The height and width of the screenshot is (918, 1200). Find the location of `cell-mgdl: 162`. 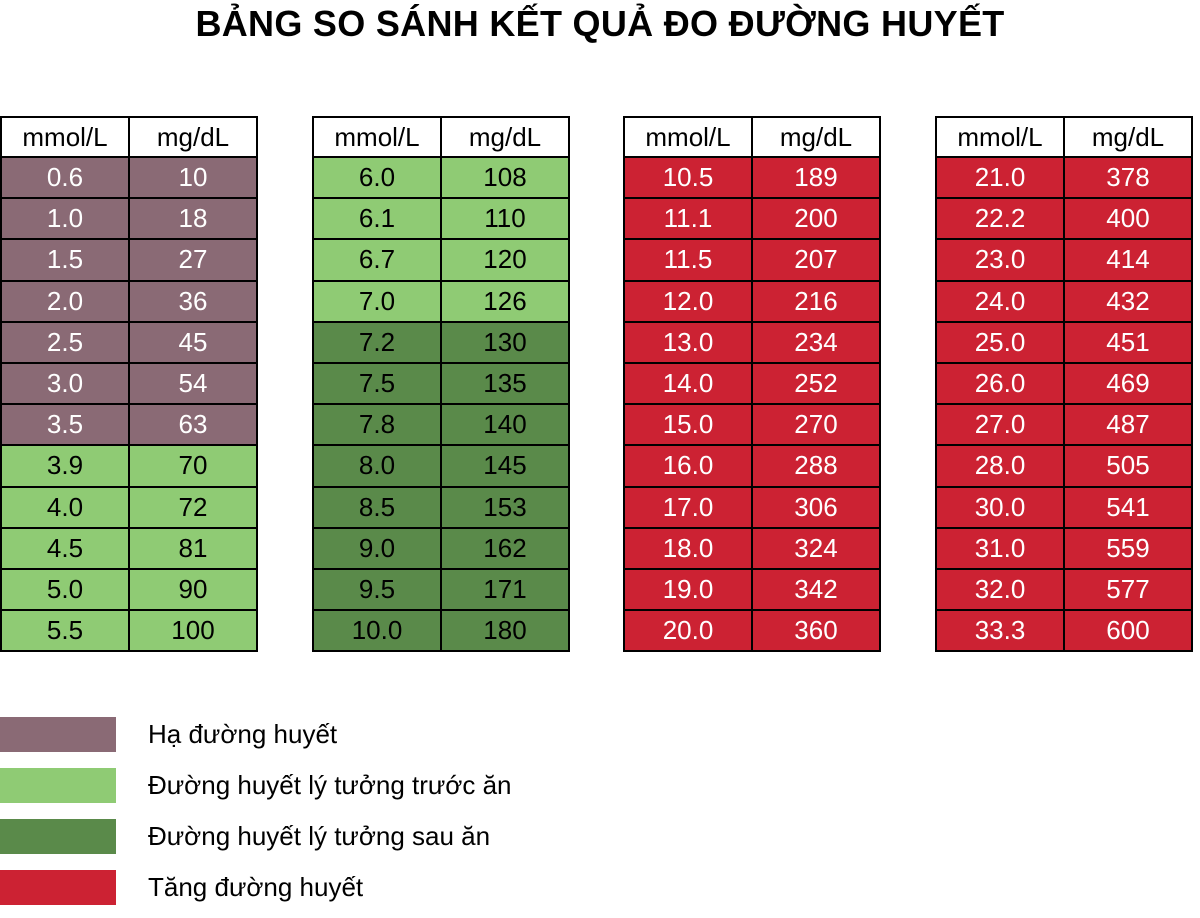

cell-mgdl: 162 is located at coordinates (505, 548).